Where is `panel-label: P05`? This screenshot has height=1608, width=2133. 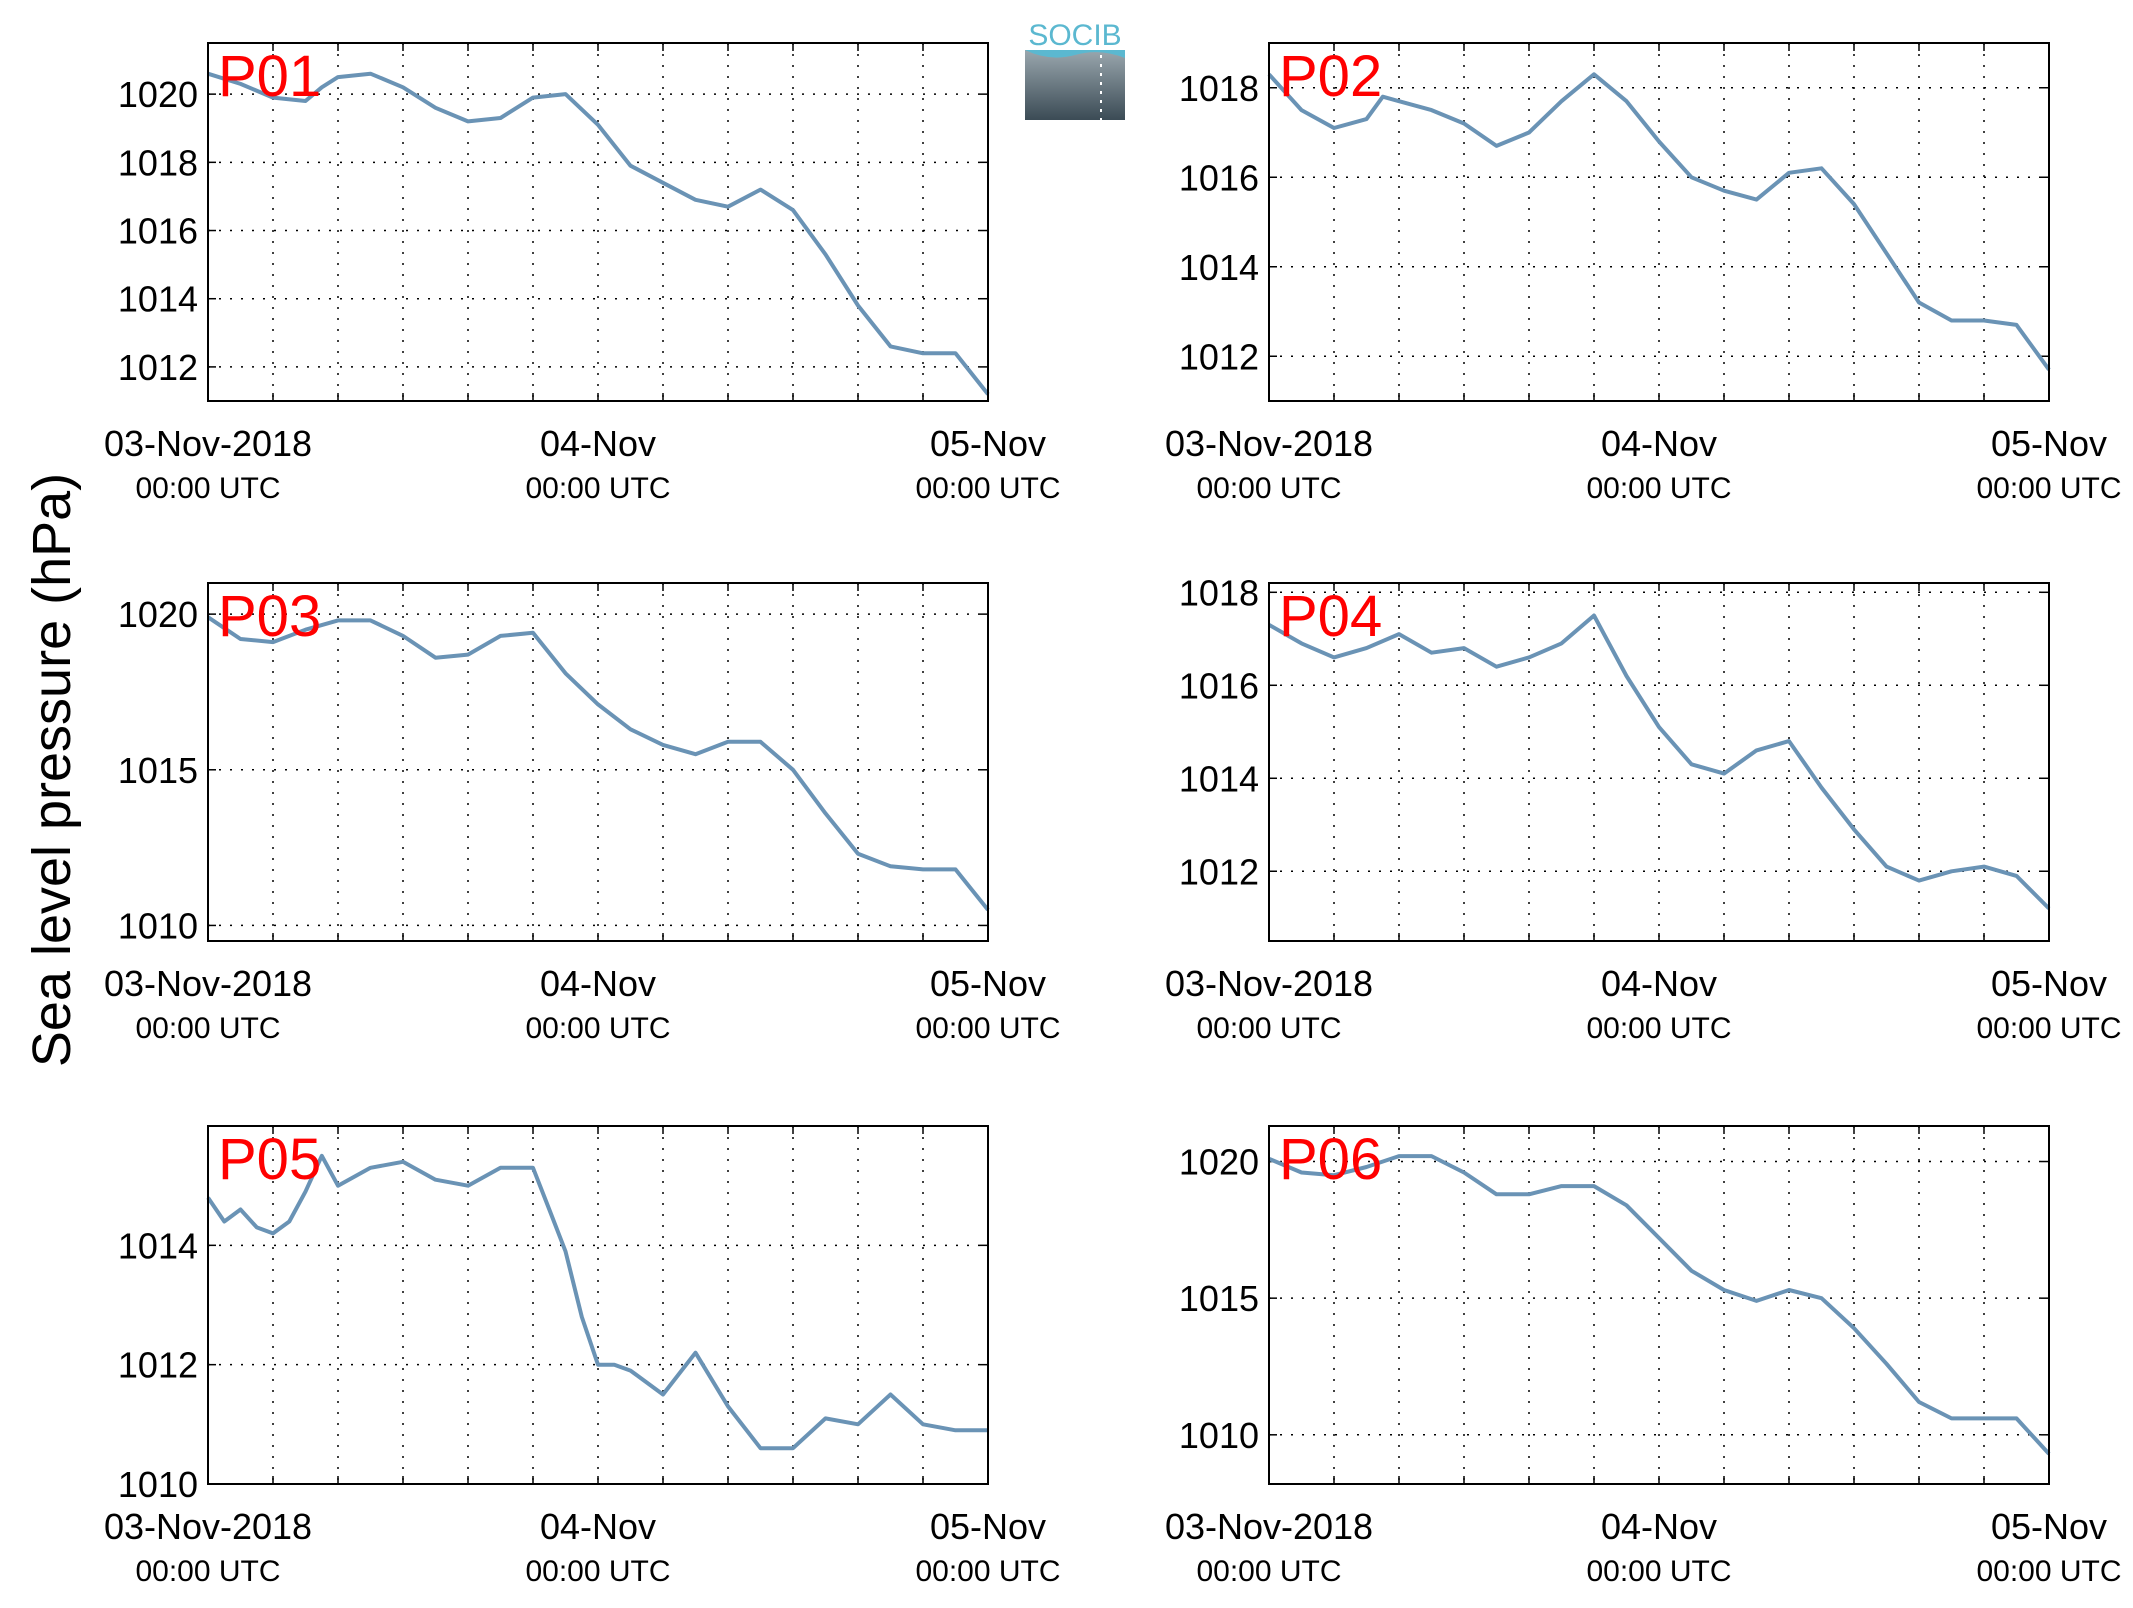
panel-label: P05 is located at coordinates (269, 1159).